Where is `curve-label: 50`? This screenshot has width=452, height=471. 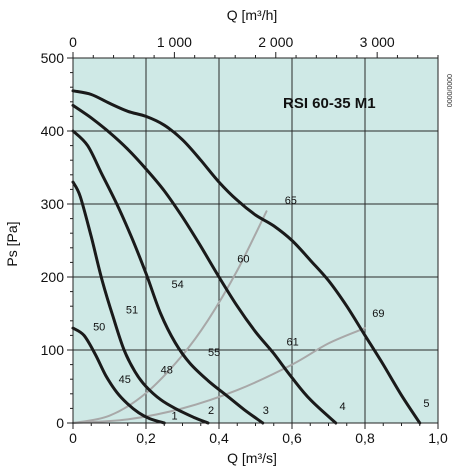
curve-label: 50 is located at coordinates (99, 327).